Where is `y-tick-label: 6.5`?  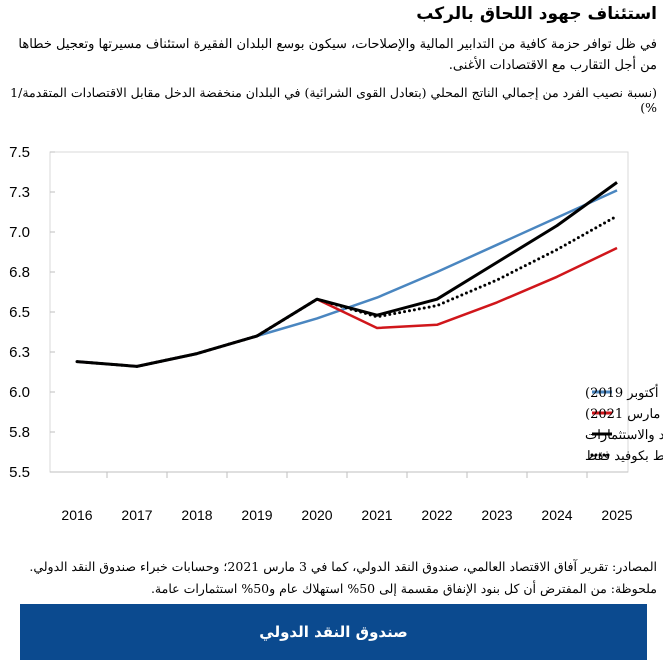 y-tick-label: 6.5 is located at coordinates (19, 312).